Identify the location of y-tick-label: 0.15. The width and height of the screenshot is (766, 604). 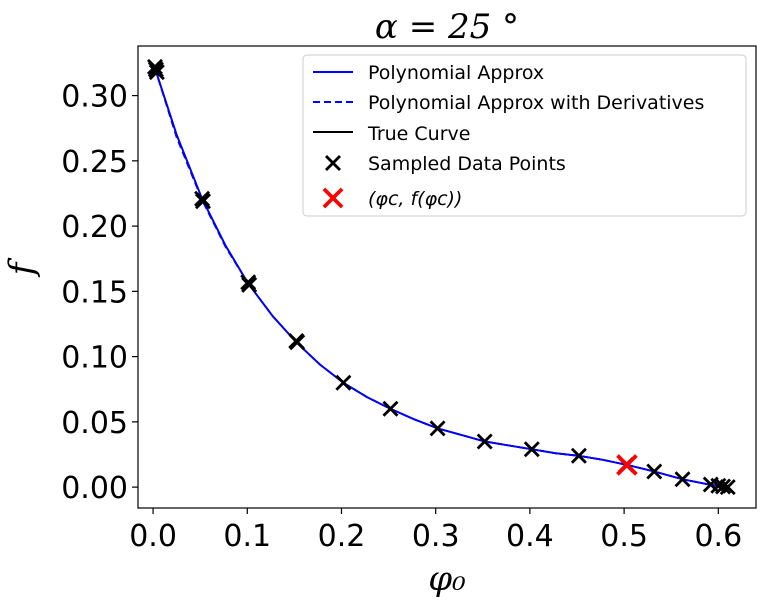
(94, 292).